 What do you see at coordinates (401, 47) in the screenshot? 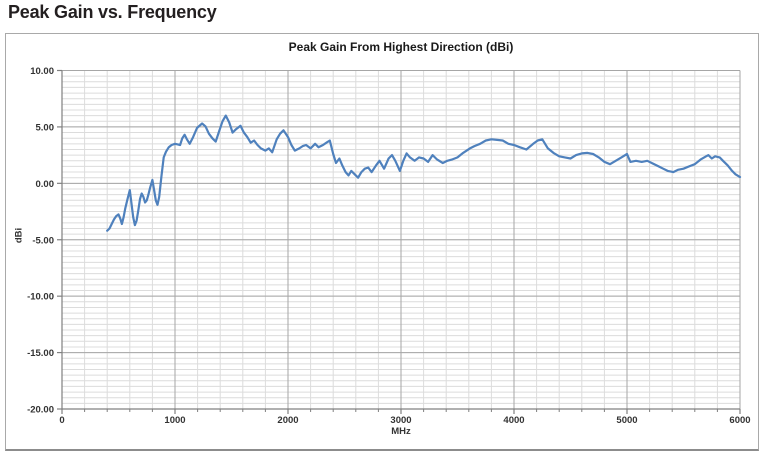
I see `chart-title: Peak Gain From Highest Direction (dBi)` at bounding box center [401, 47].